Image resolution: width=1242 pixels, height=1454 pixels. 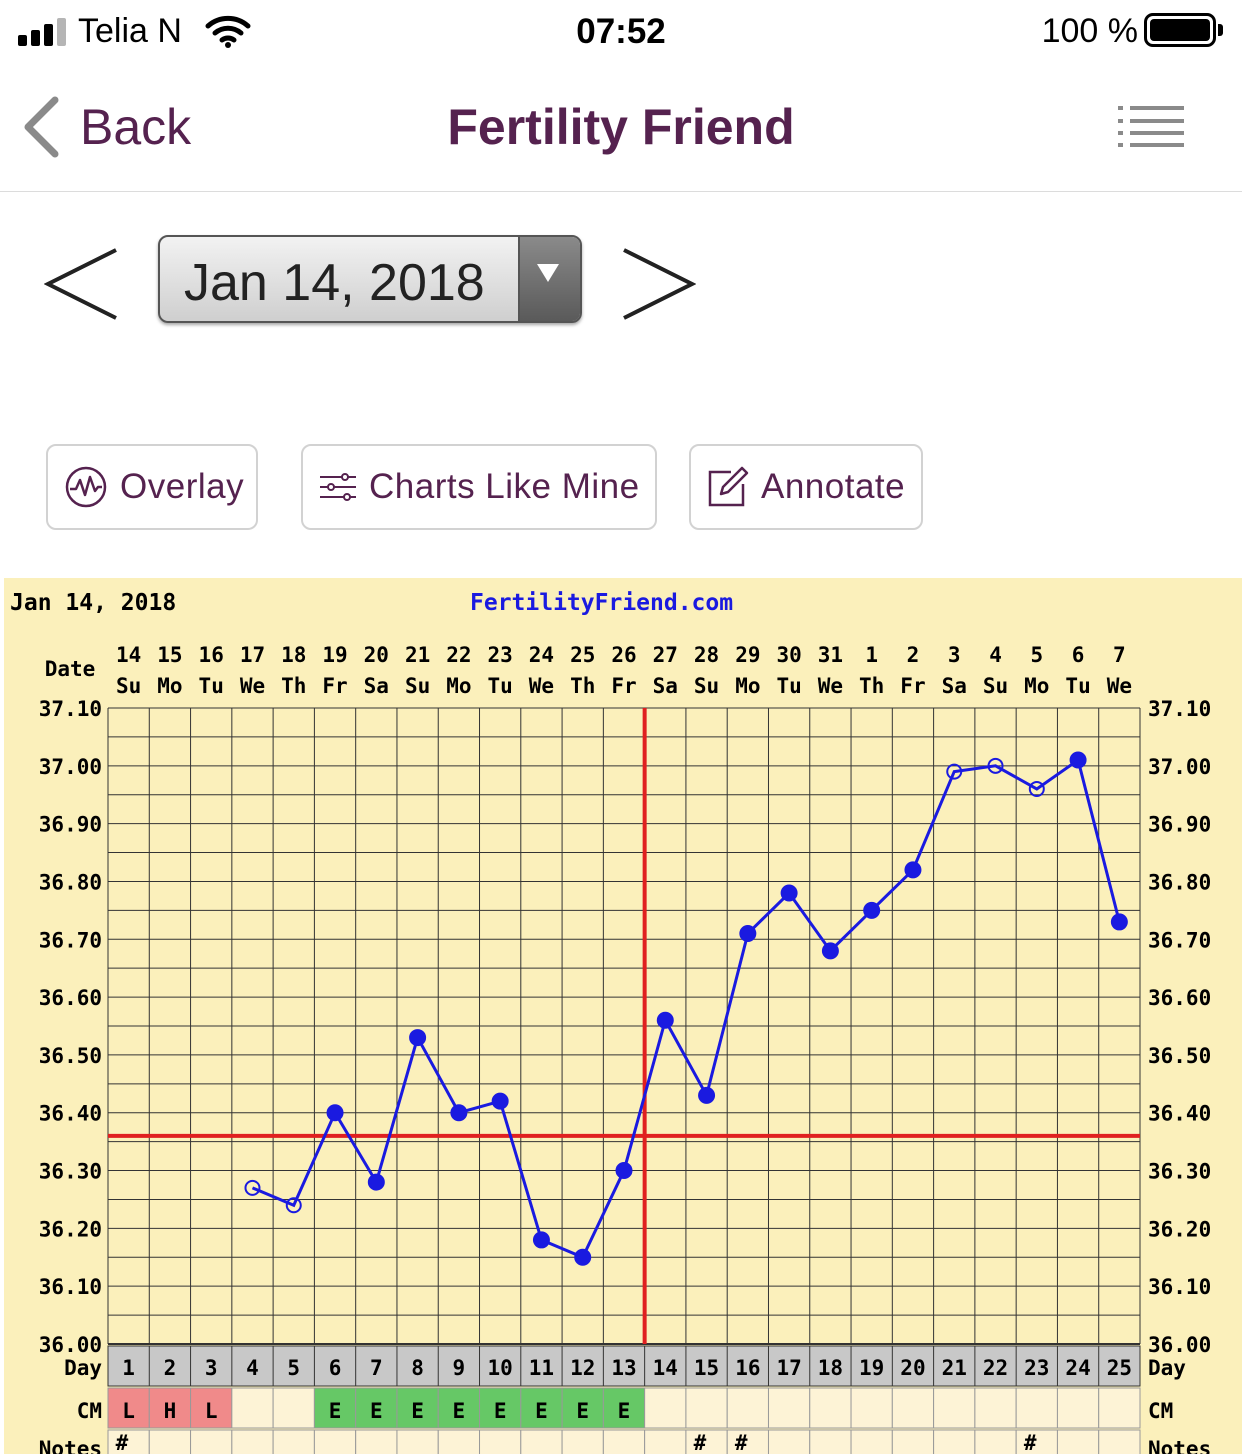 I want to click on cycle-day-label: 4, so click(x=252, y=1368).